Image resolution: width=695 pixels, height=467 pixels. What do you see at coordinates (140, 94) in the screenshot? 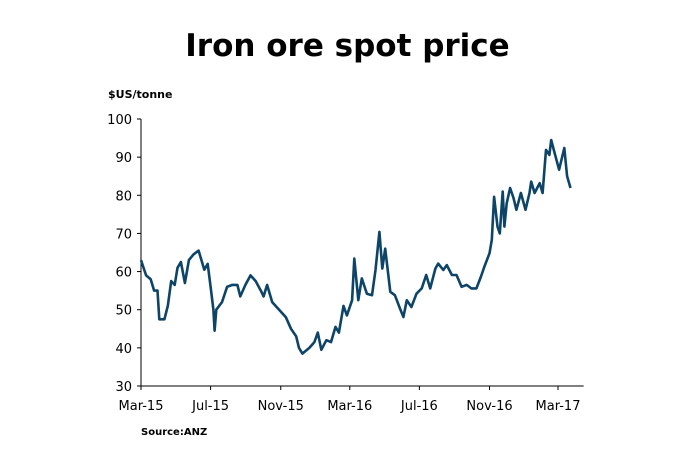
I see `y-axis-label: $US/tonne` at bounding box center [140, 94].